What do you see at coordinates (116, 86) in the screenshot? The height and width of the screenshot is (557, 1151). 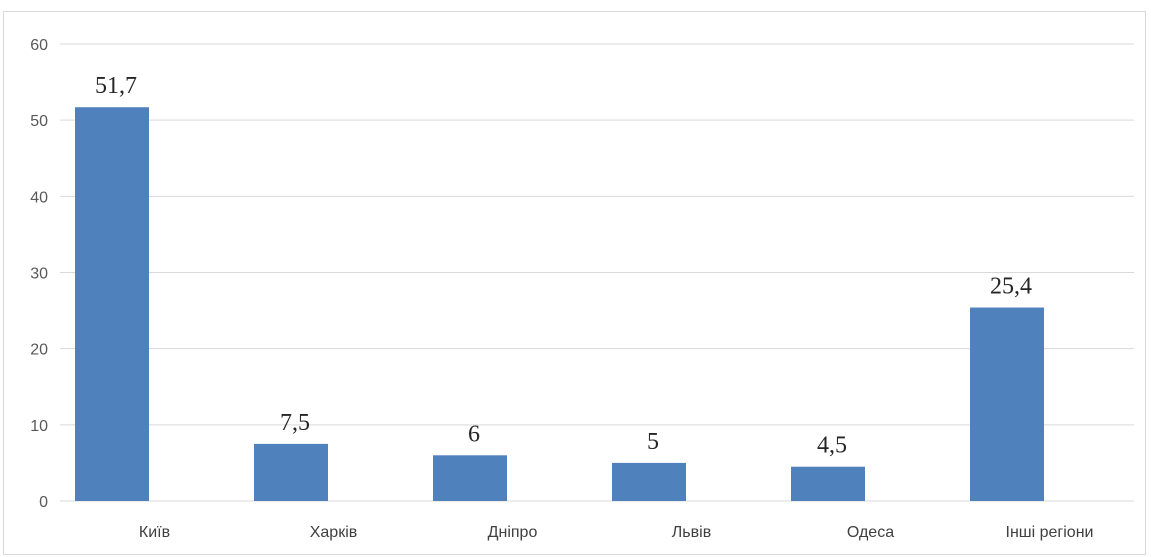 I see `data-label: 51,7` at bounding box center [116, 86].